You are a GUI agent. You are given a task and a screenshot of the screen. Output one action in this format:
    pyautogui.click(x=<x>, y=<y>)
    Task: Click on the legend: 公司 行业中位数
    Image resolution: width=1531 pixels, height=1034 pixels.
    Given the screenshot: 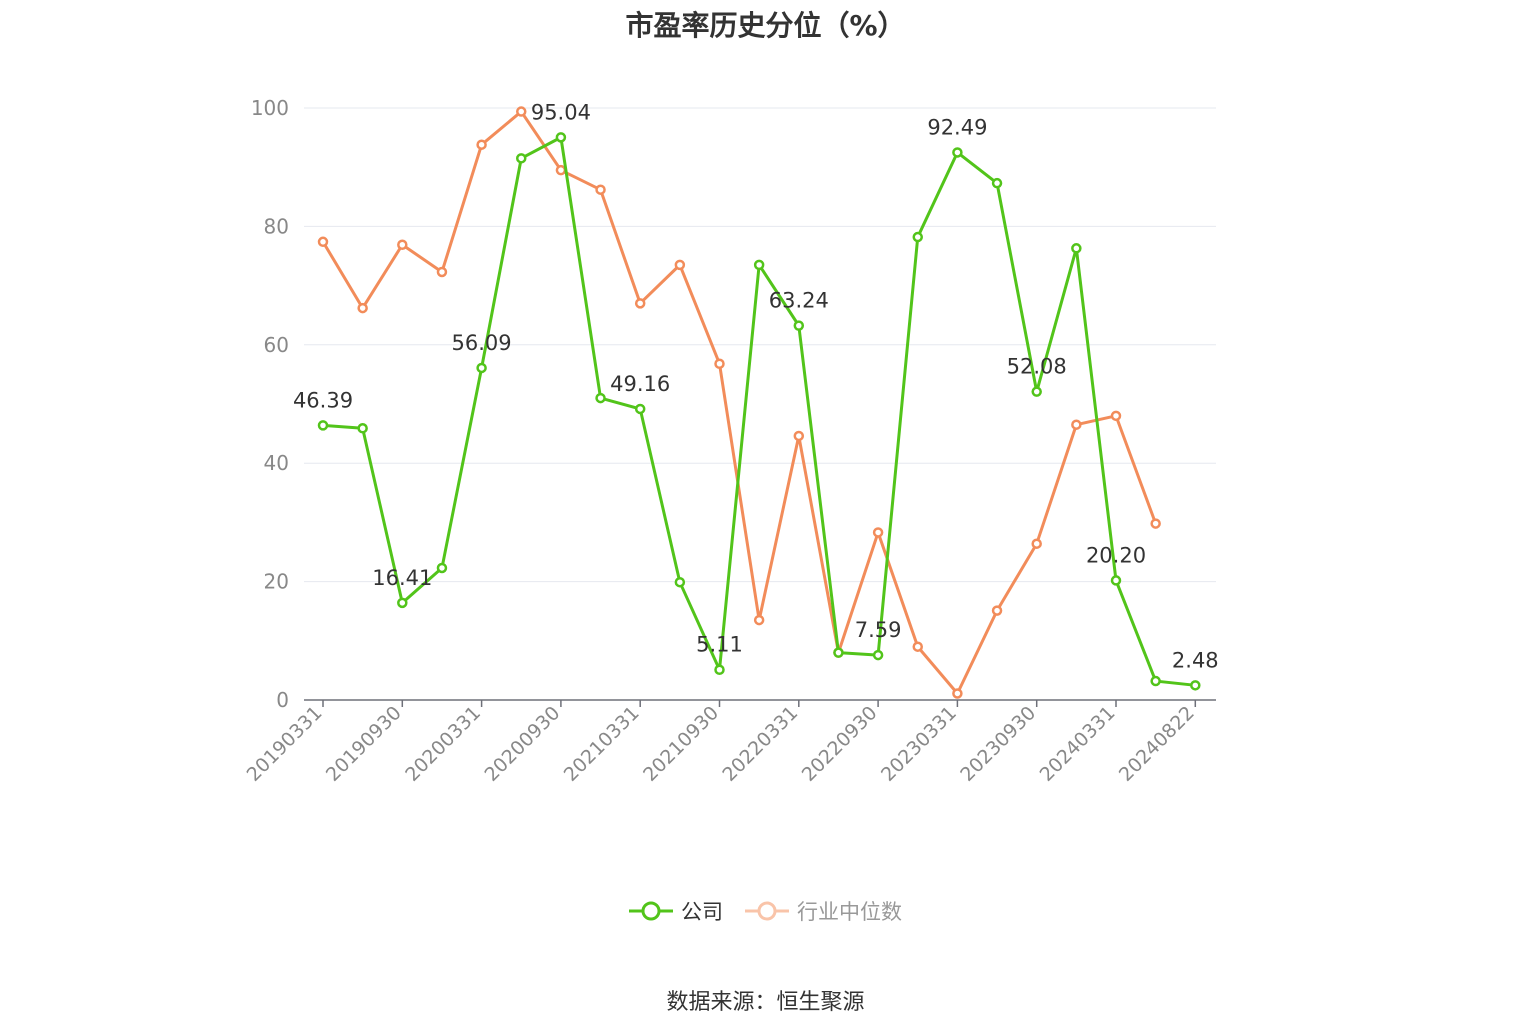 What is the action you would take?
    pyautogui.click(x=765, y=911)
    